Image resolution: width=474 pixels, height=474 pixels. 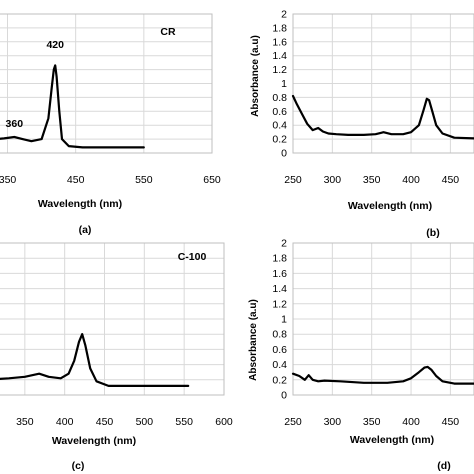 I want to click on sample-label: CR, so click(x=168, y=32).